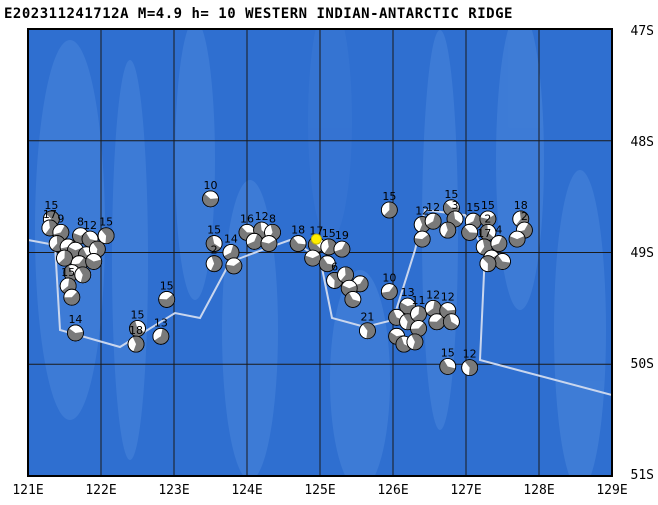  What do you see at coordinates (642, 142) in the screenshot?
I see `lat-label-48s: 48S` at bounding box center [642, 142].